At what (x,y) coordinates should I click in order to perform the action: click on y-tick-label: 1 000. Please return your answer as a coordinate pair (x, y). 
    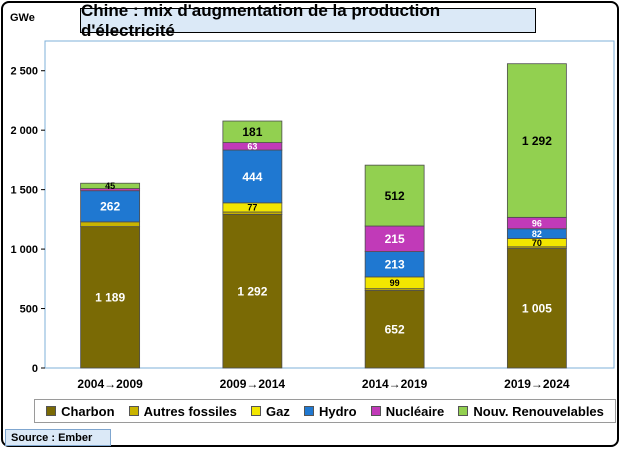
    Looking at the image, I should click on (24, 250).